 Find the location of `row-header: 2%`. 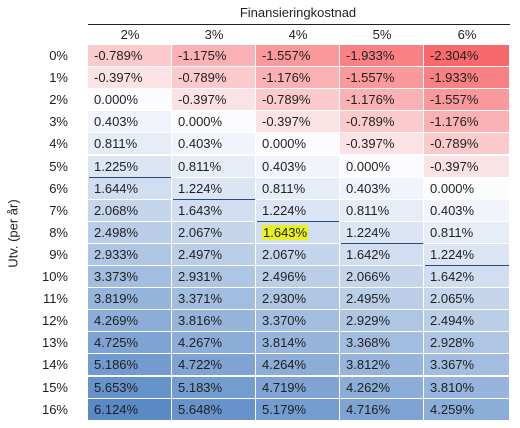

row-header: 2% is located at coordinates (58, 100).